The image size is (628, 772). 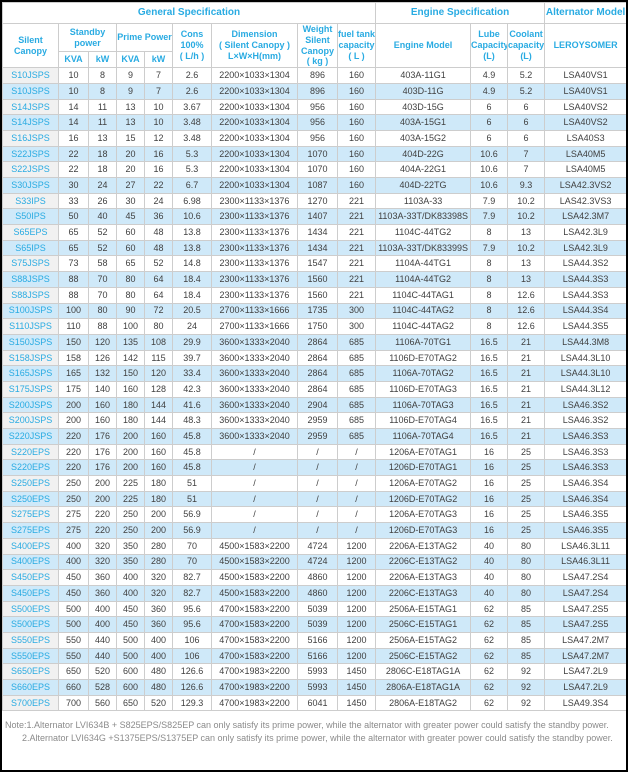 I want to click on model-cell: S50IPS, so click(x=30, y=217).